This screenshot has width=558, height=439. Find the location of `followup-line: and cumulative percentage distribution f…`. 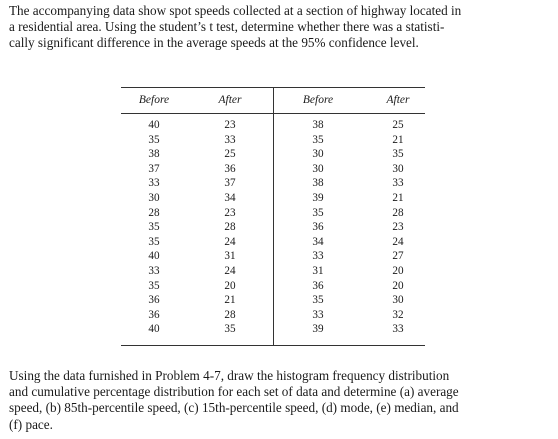

followup-line: and cumulative percentage distribution f… is located at coordinates (234, 392).